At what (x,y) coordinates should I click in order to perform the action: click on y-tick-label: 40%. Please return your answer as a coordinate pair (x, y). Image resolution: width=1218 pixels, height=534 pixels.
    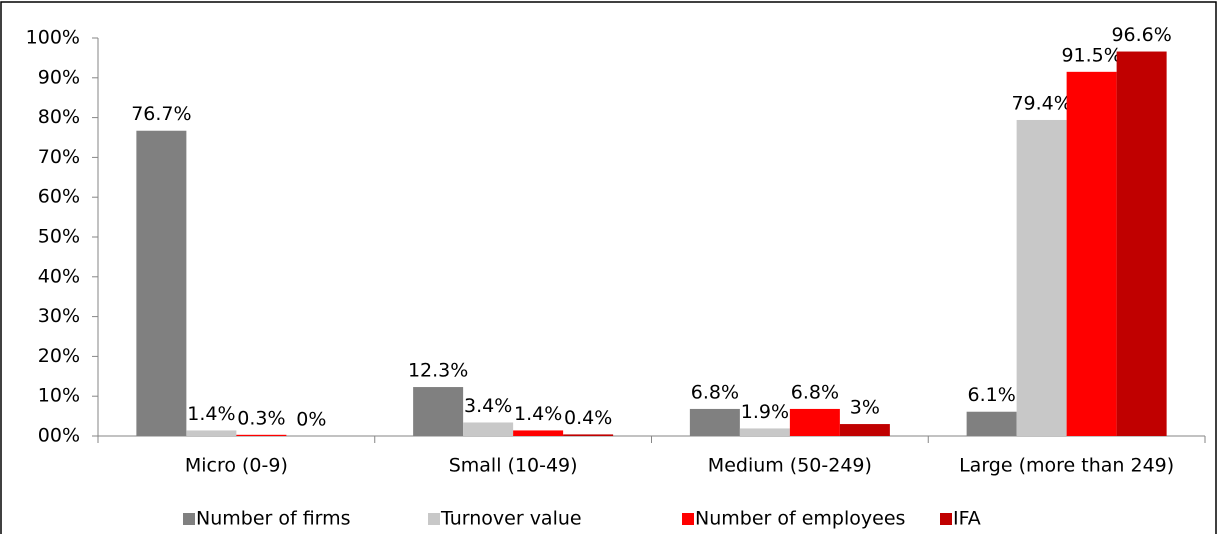
    Looking at the image, I should click on (59, 276).